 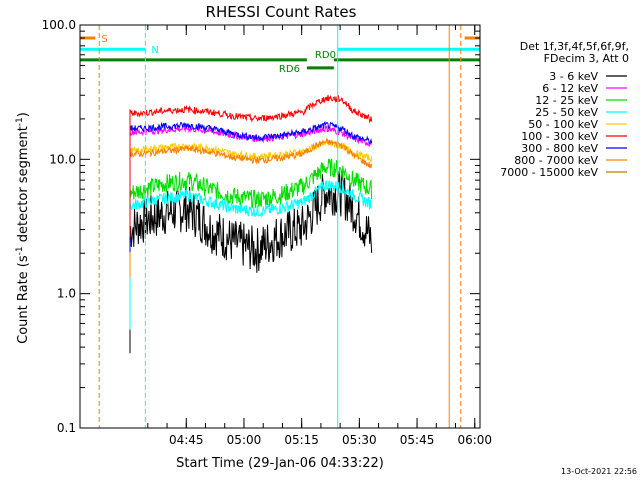 What do you see at coordinates (251, 187) in the screenshot?
I see `series-line-300-800keV` at bounding box center [251, 187].